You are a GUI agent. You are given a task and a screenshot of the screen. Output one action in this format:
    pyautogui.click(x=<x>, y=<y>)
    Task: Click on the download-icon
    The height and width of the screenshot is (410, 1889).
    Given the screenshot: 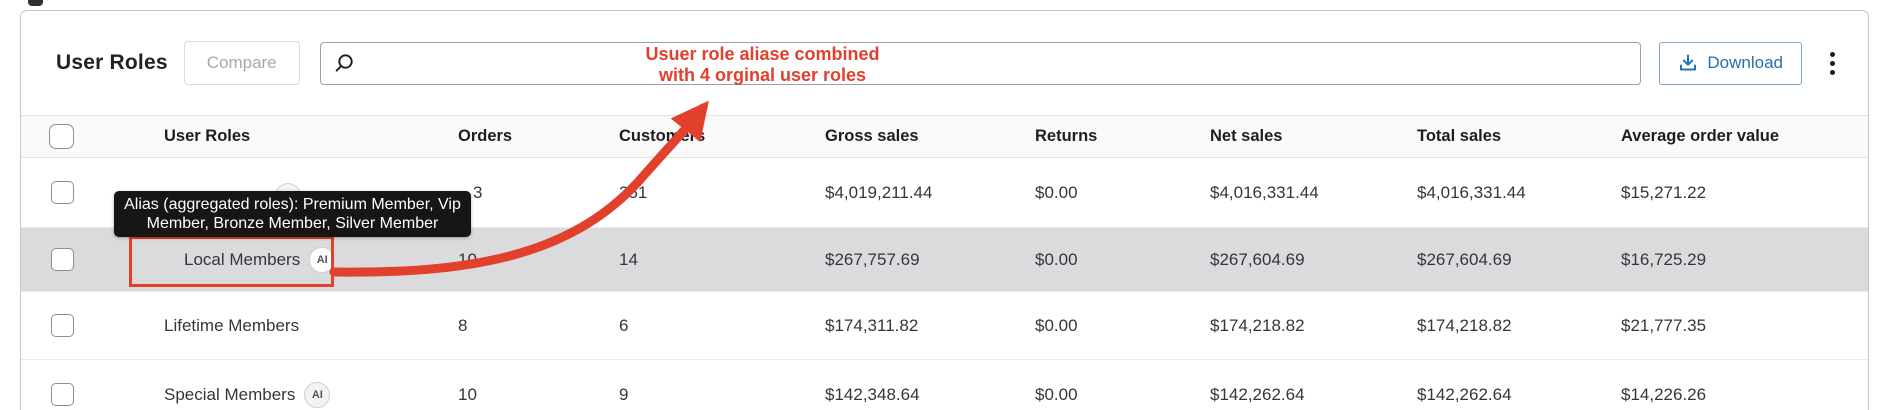 What is the action you would take?
    pyautogui.click(x=1688, y=62)
    